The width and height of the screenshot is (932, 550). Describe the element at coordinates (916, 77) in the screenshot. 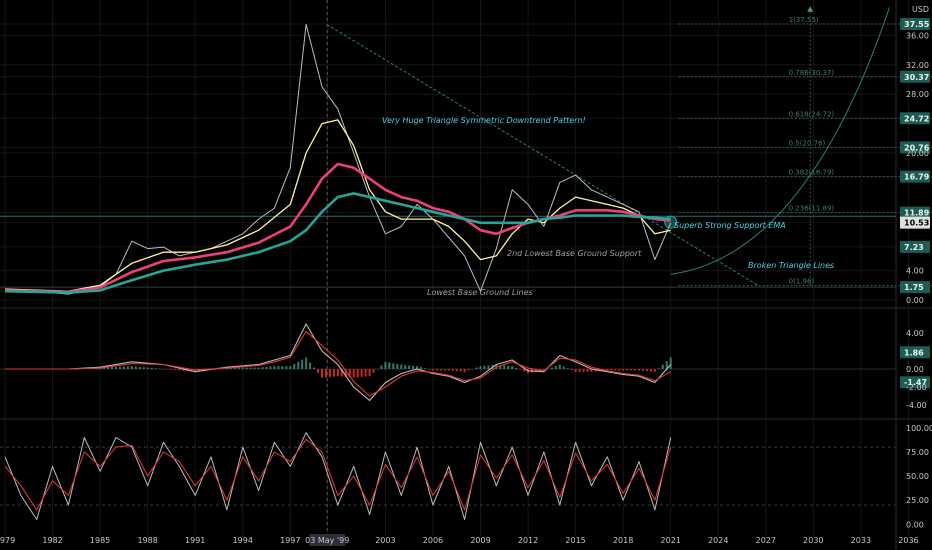

I see `price-axis-tag: 30.37` at that location.